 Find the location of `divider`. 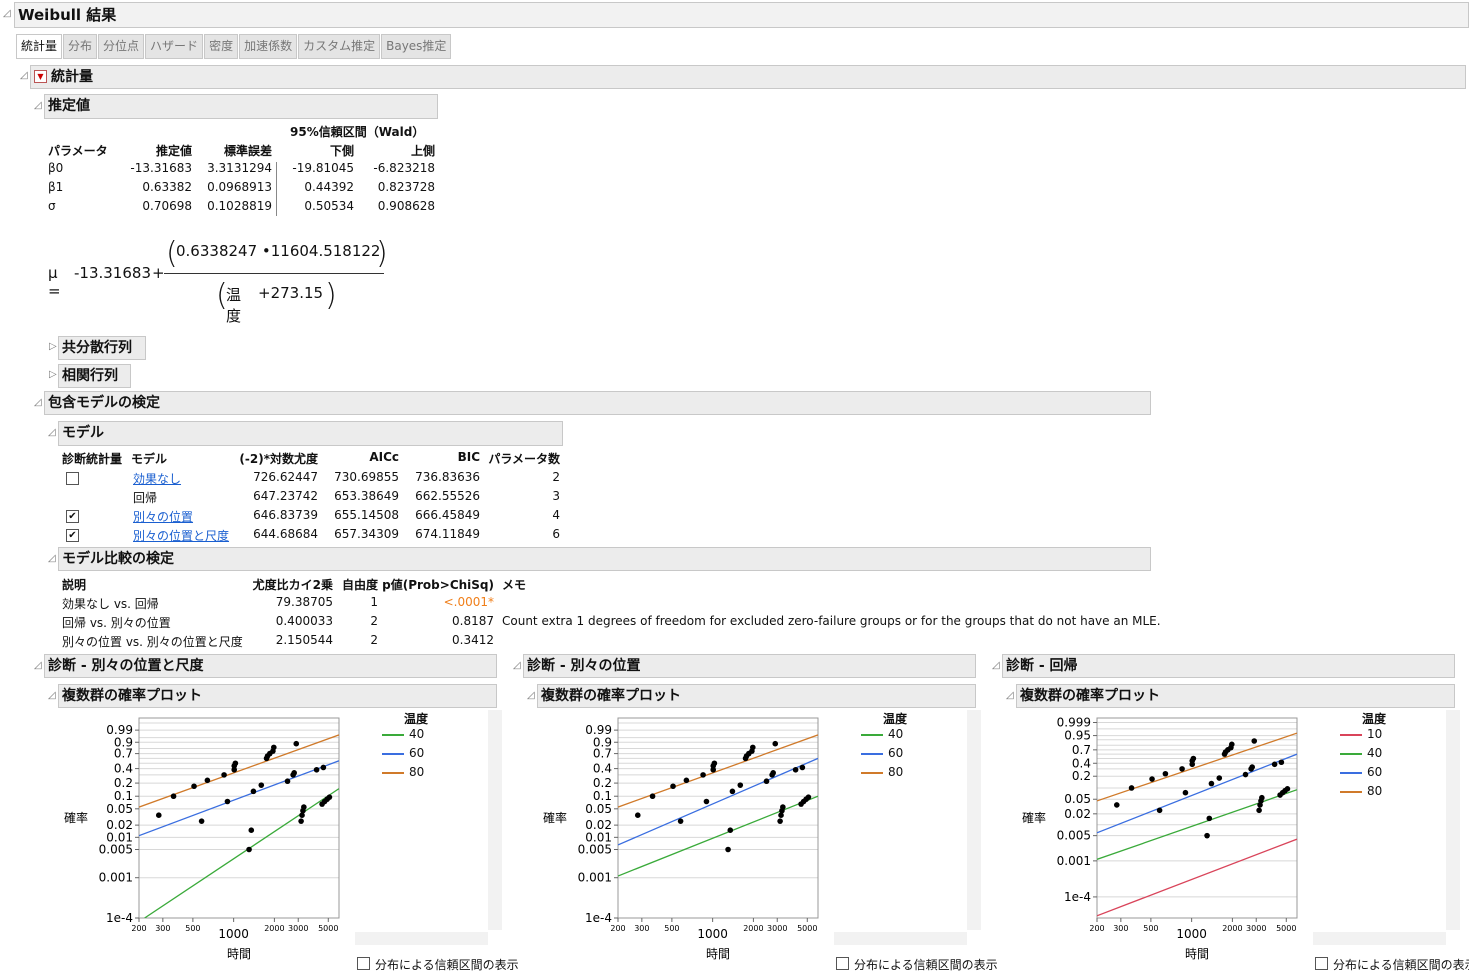

divider is located at coordinates (276, 189).